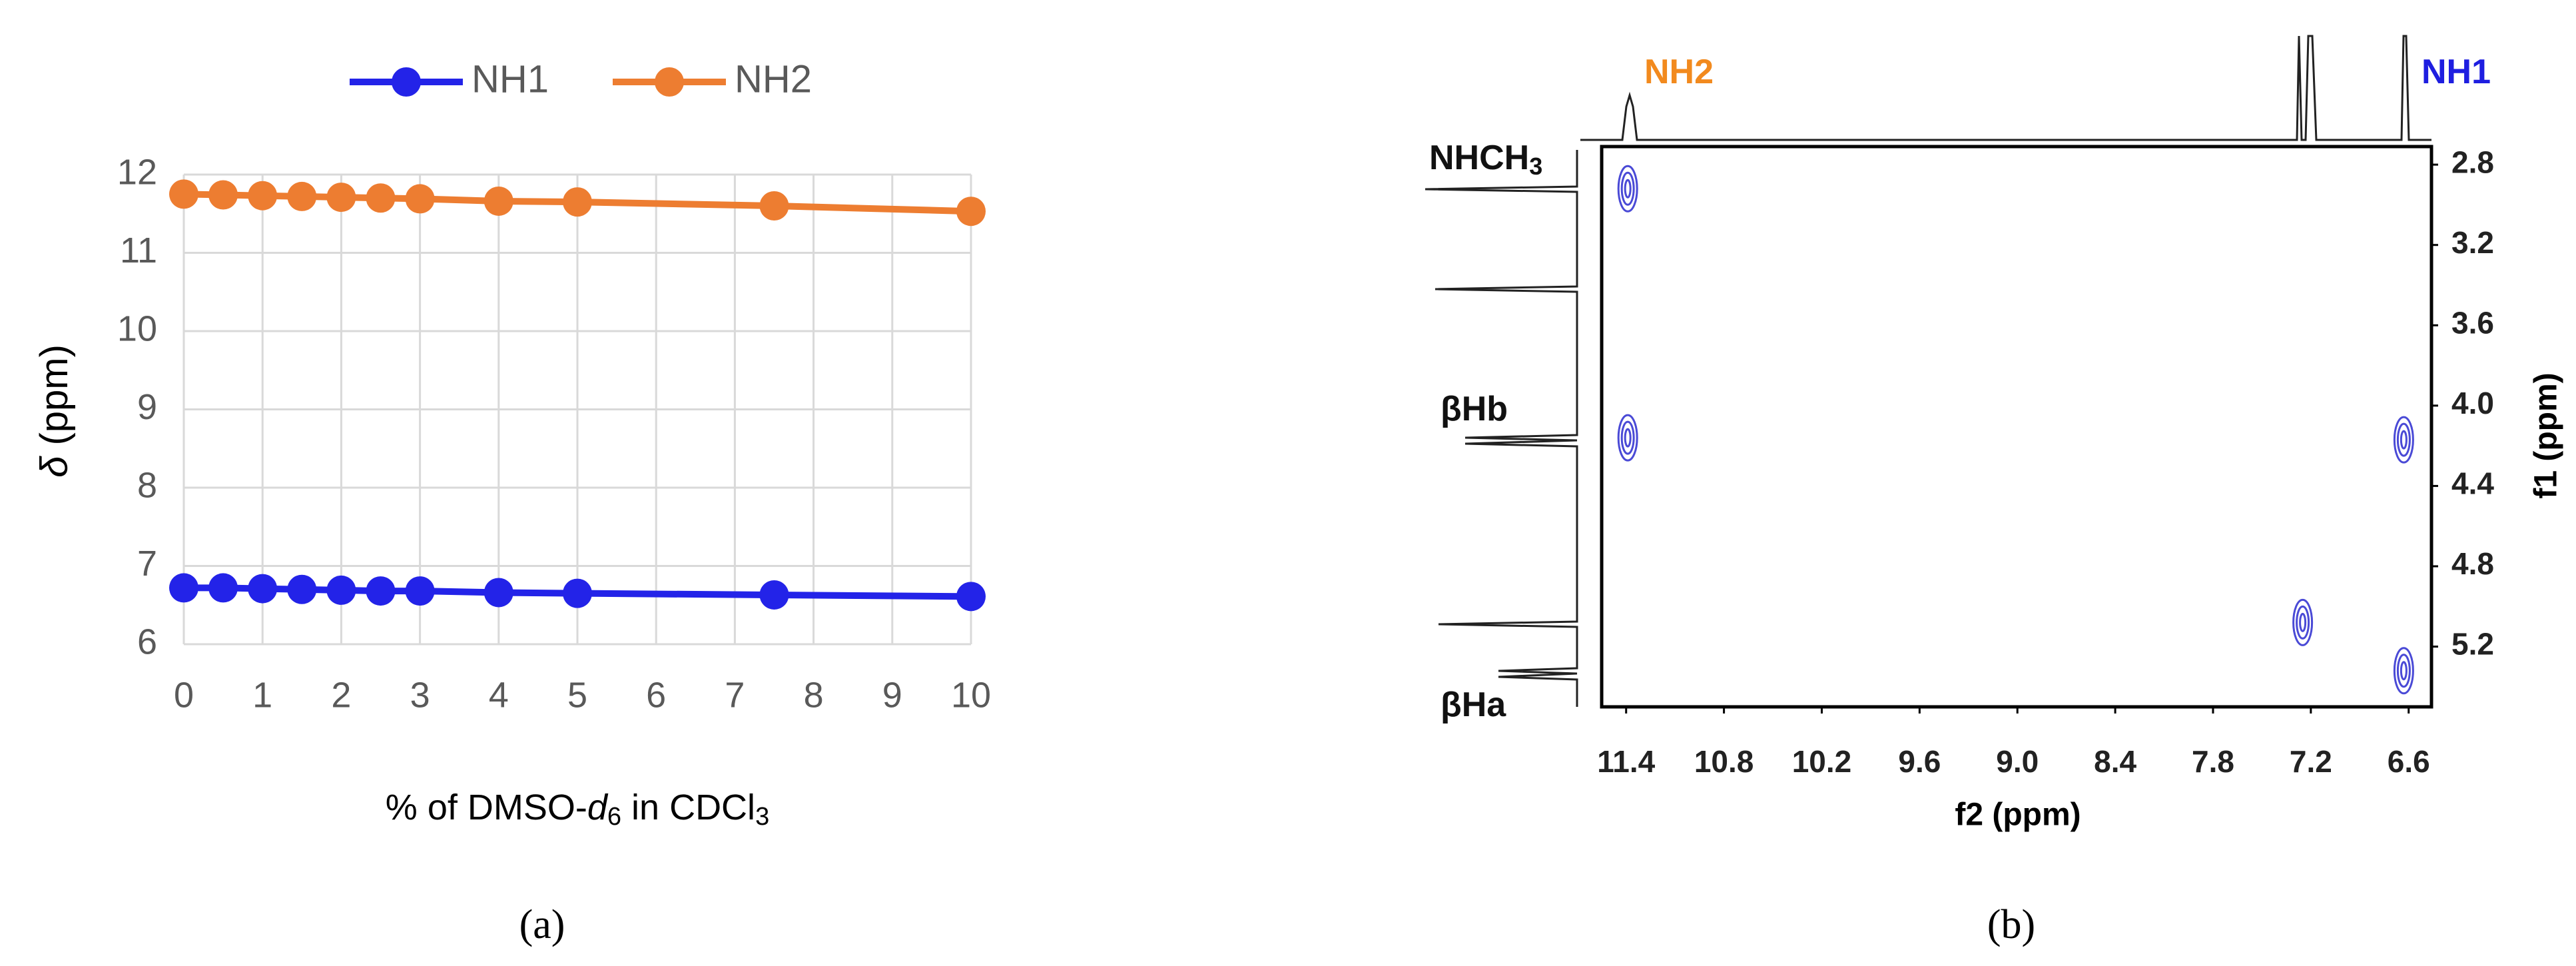 The width and height of the screenshot is (2576, 966). I want to click on x-tick-label: 7.2, so click(2311, 761).